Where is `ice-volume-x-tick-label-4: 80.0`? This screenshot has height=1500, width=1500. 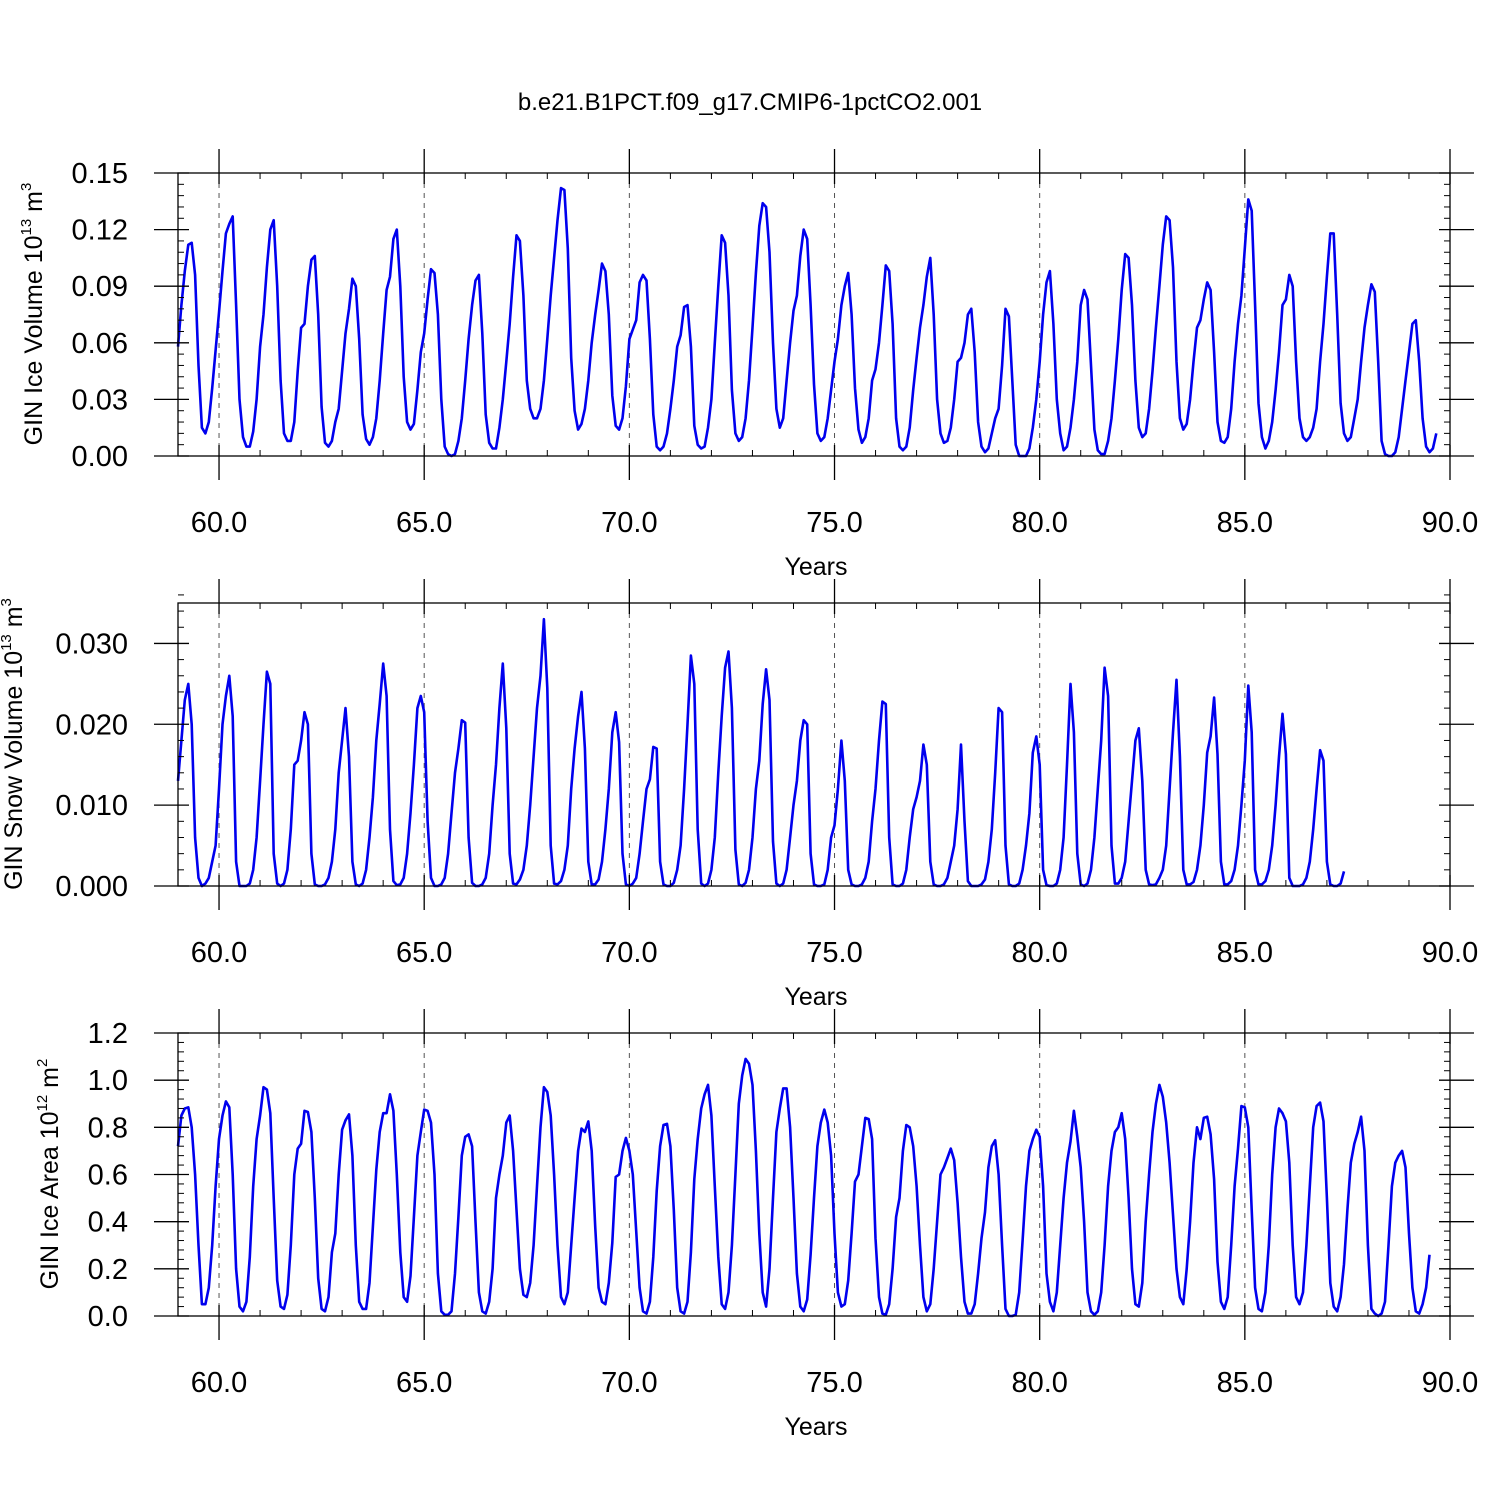 ice-volume-x-tick-label-4: 80.0 is located at coordinates (1039, 523).